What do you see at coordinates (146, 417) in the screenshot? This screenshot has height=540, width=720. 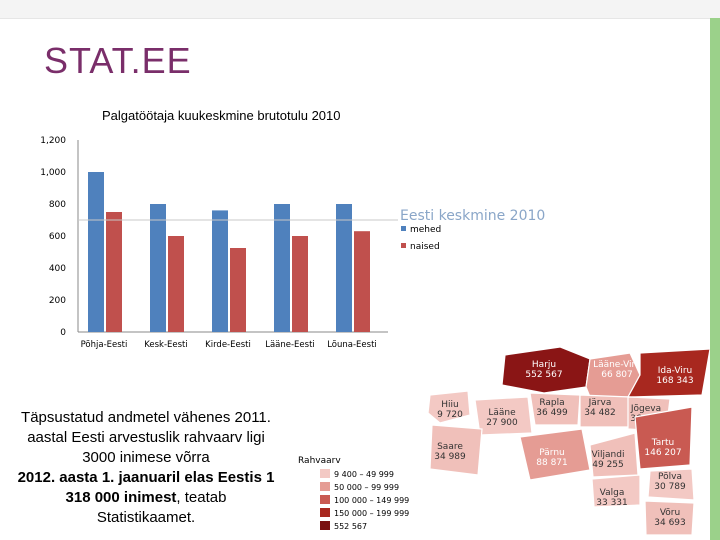 I see `caption-line-1: Täpsustatud andmetel vähenes 2011.` at bounding box center [146, 417].